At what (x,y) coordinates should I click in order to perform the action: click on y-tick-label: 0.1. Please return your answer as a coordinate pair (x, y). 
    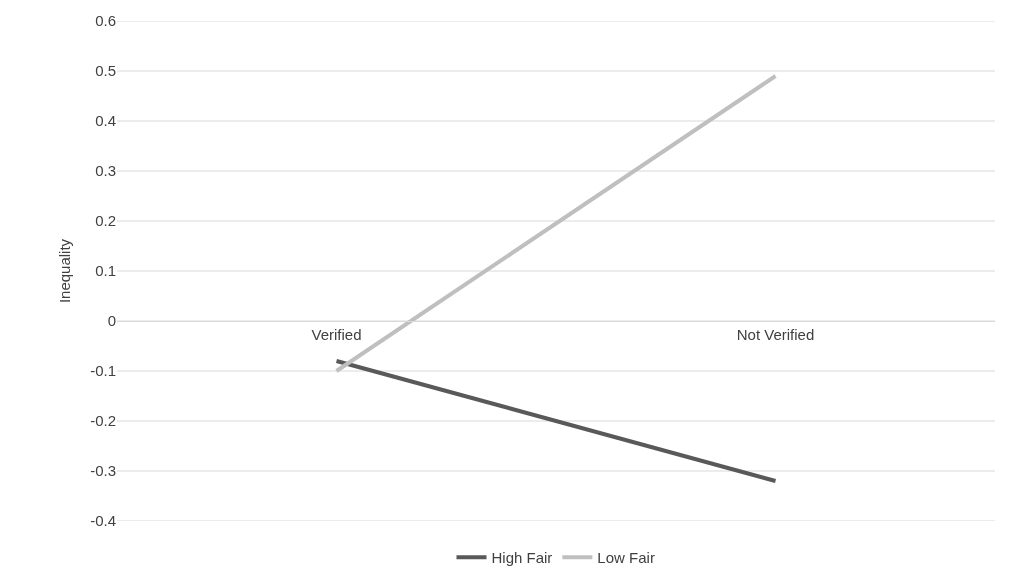
    Looking at the image, I should click on (105, 271).